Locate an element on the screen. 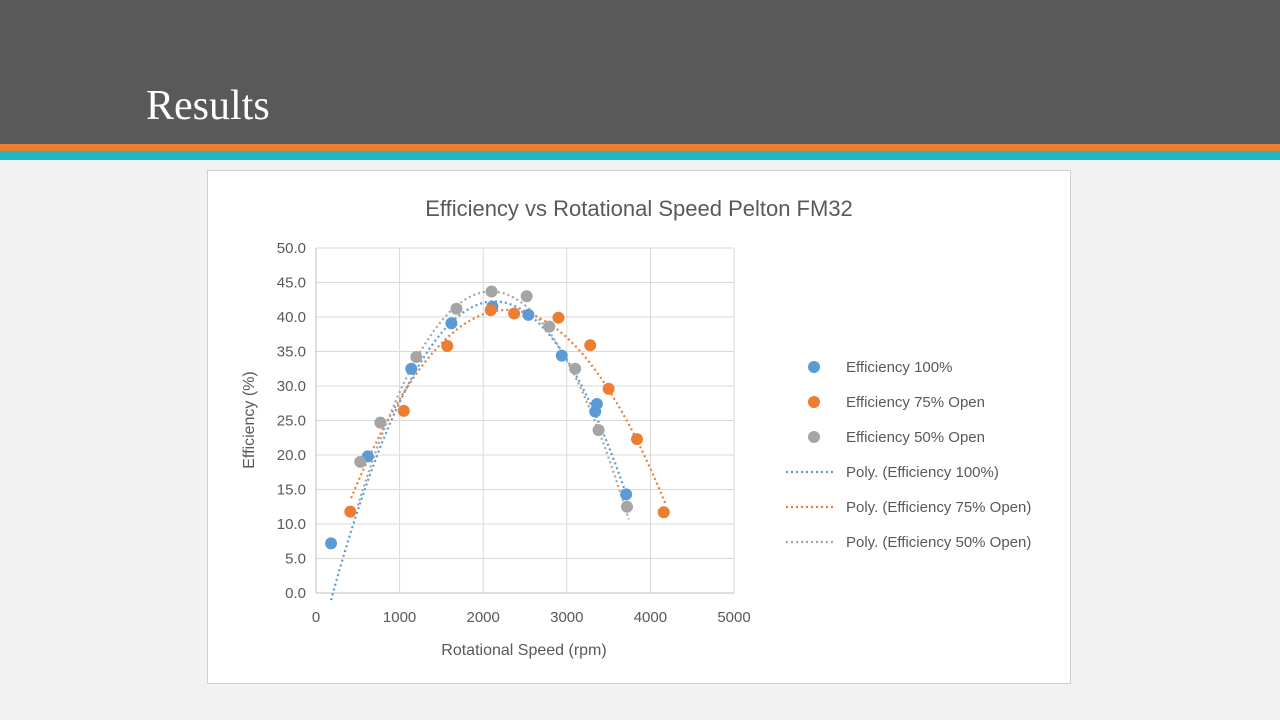 This screenshot has height=720, width=1280. y-tick-label: 25.0 is located at coordinates (291, 421).